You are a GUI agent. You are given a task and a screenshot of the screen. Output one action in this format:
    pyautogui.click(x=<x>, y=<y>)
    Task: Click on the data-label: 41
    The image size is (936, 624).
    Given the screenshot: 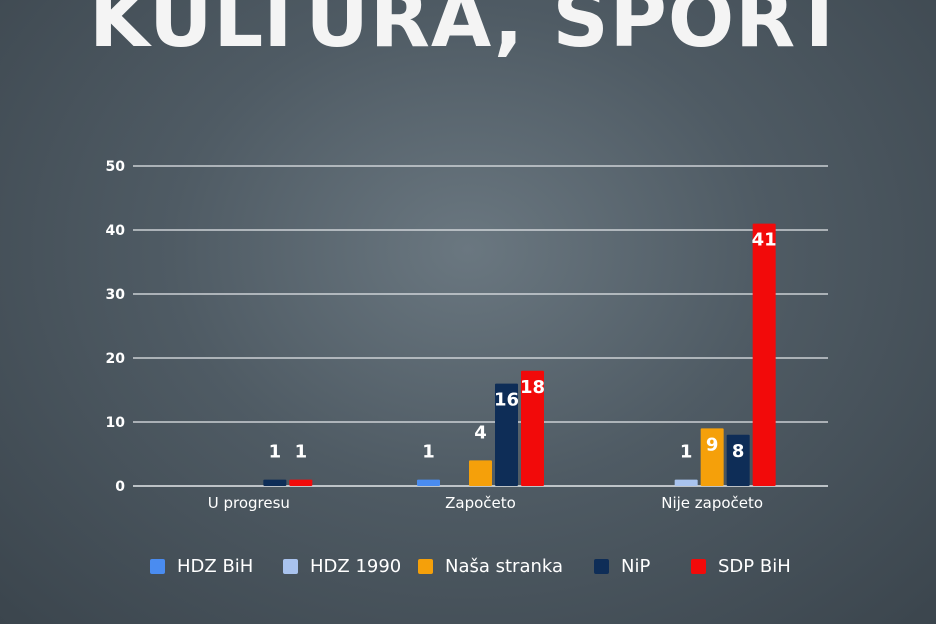 What is the action you would take?
    pyautogui.click(x=764, y=240)
    